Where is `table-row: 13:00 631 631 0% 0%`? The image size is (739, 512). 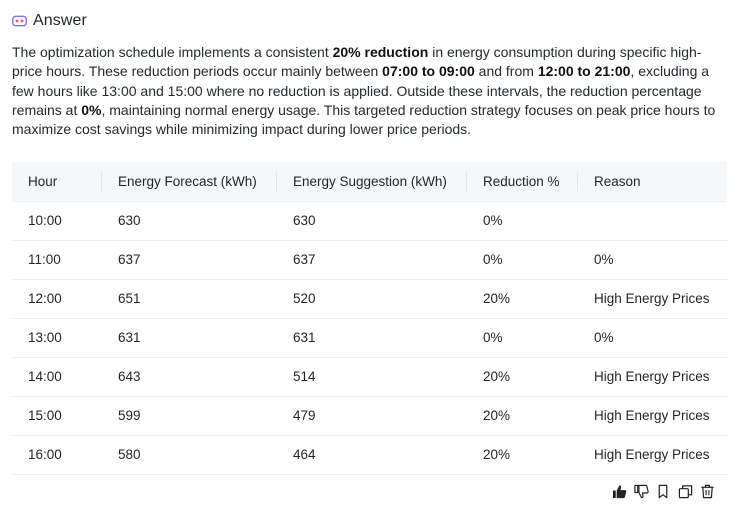
table-row: 13:00 631 631 0% 0% is located at coordinates (369, 337).